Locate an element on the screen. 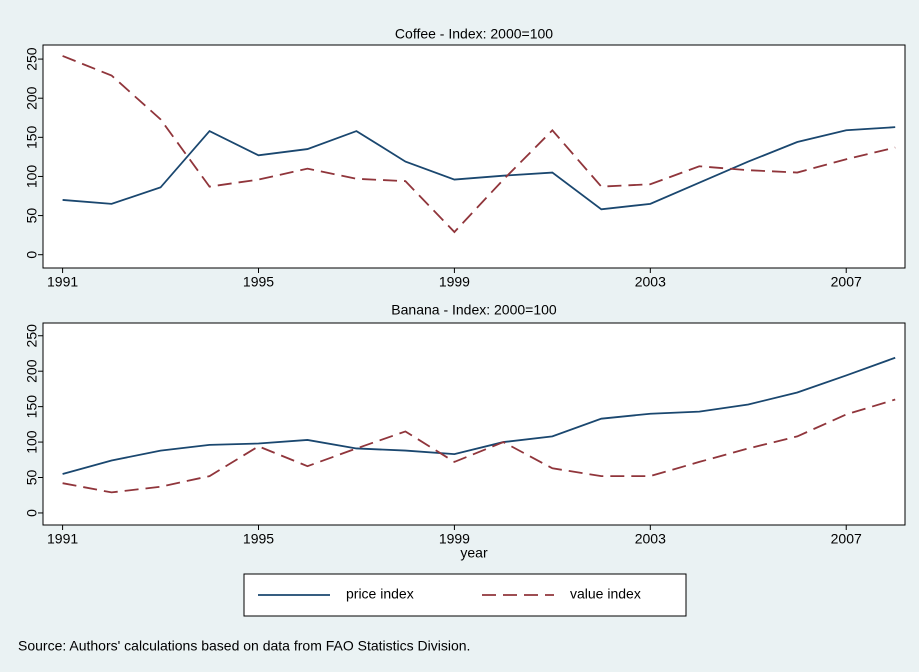 This screenshot has width=919, height=672. legend-label: value index is located at coordinates (605, 594).